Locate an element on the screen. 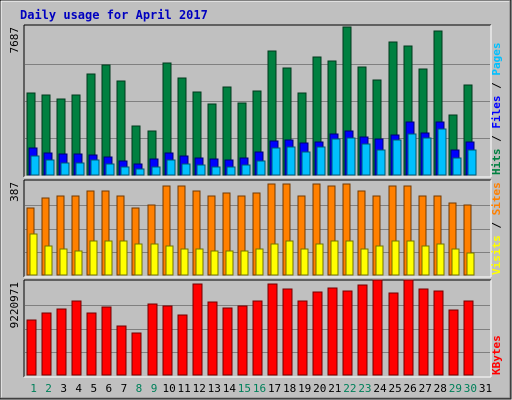 The height and width of the screenshot is (400, 512). x-tick-label-day-24: 24 is located at coordinates (380, 388).